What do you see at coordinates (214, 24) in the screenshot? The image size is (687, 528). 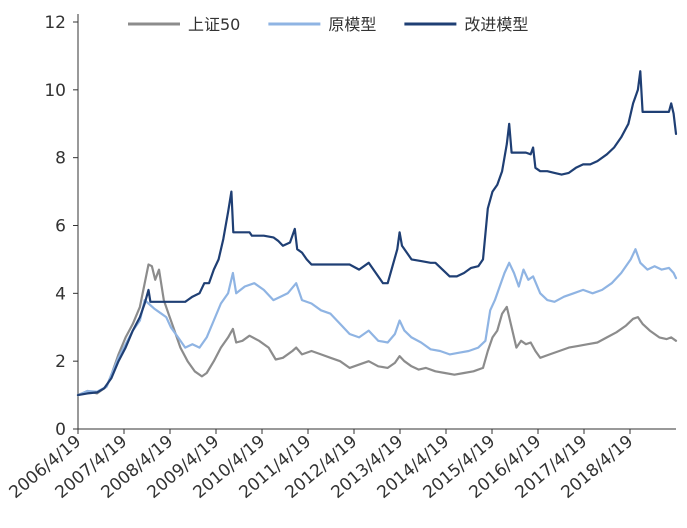 I see `legend-label-1: 上证50` at bounding box center [214, 24].